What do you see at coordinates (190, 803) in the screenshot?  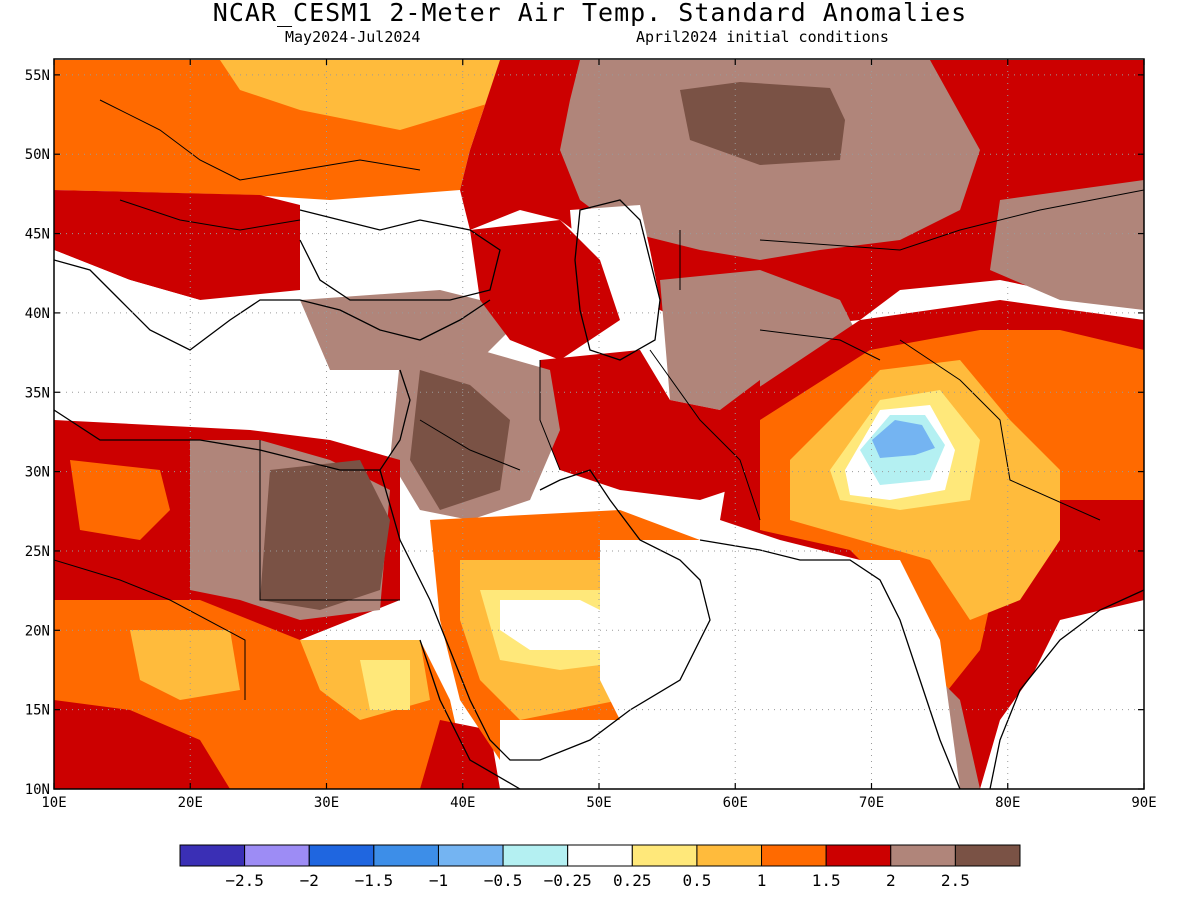 I see `lon-tick-label: 20E` at bounding box center [190, 803].